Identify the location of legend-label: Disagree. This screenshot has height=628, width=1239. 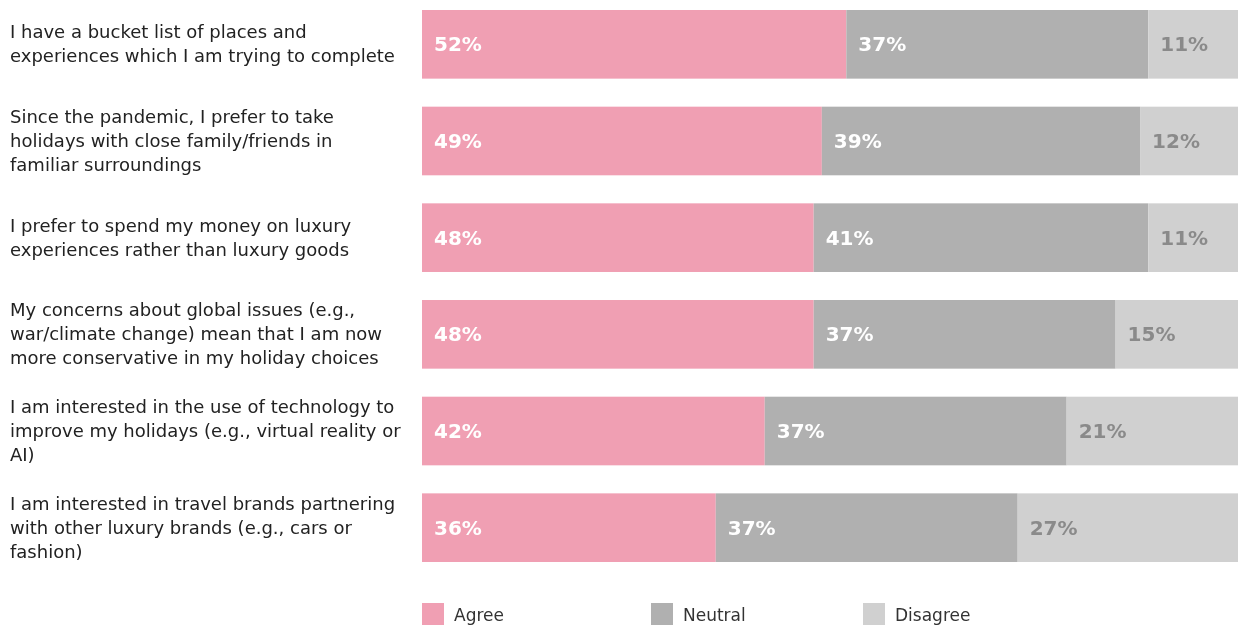
(933, 615).